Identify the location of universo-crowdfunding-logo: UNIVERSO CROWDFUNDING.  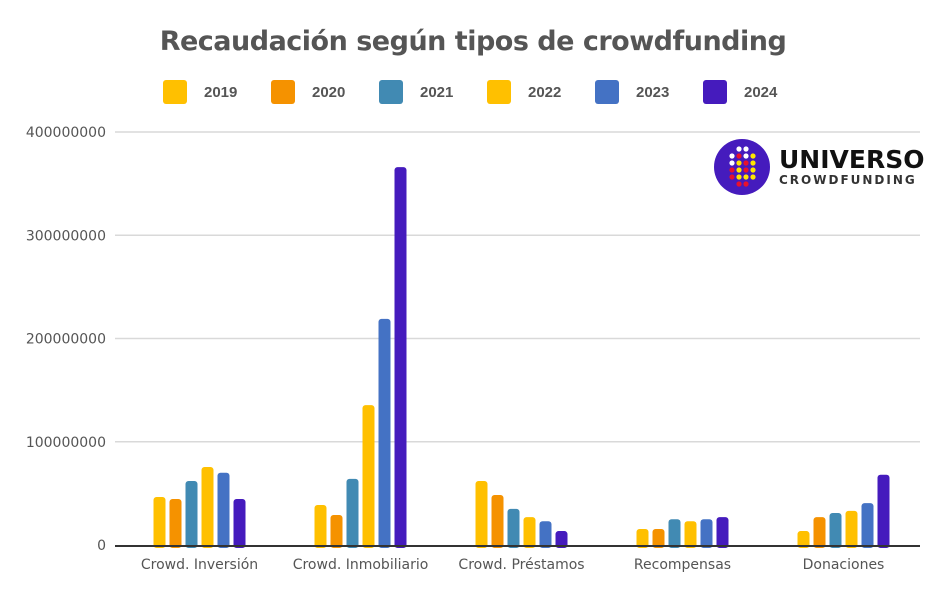
(818, 167).